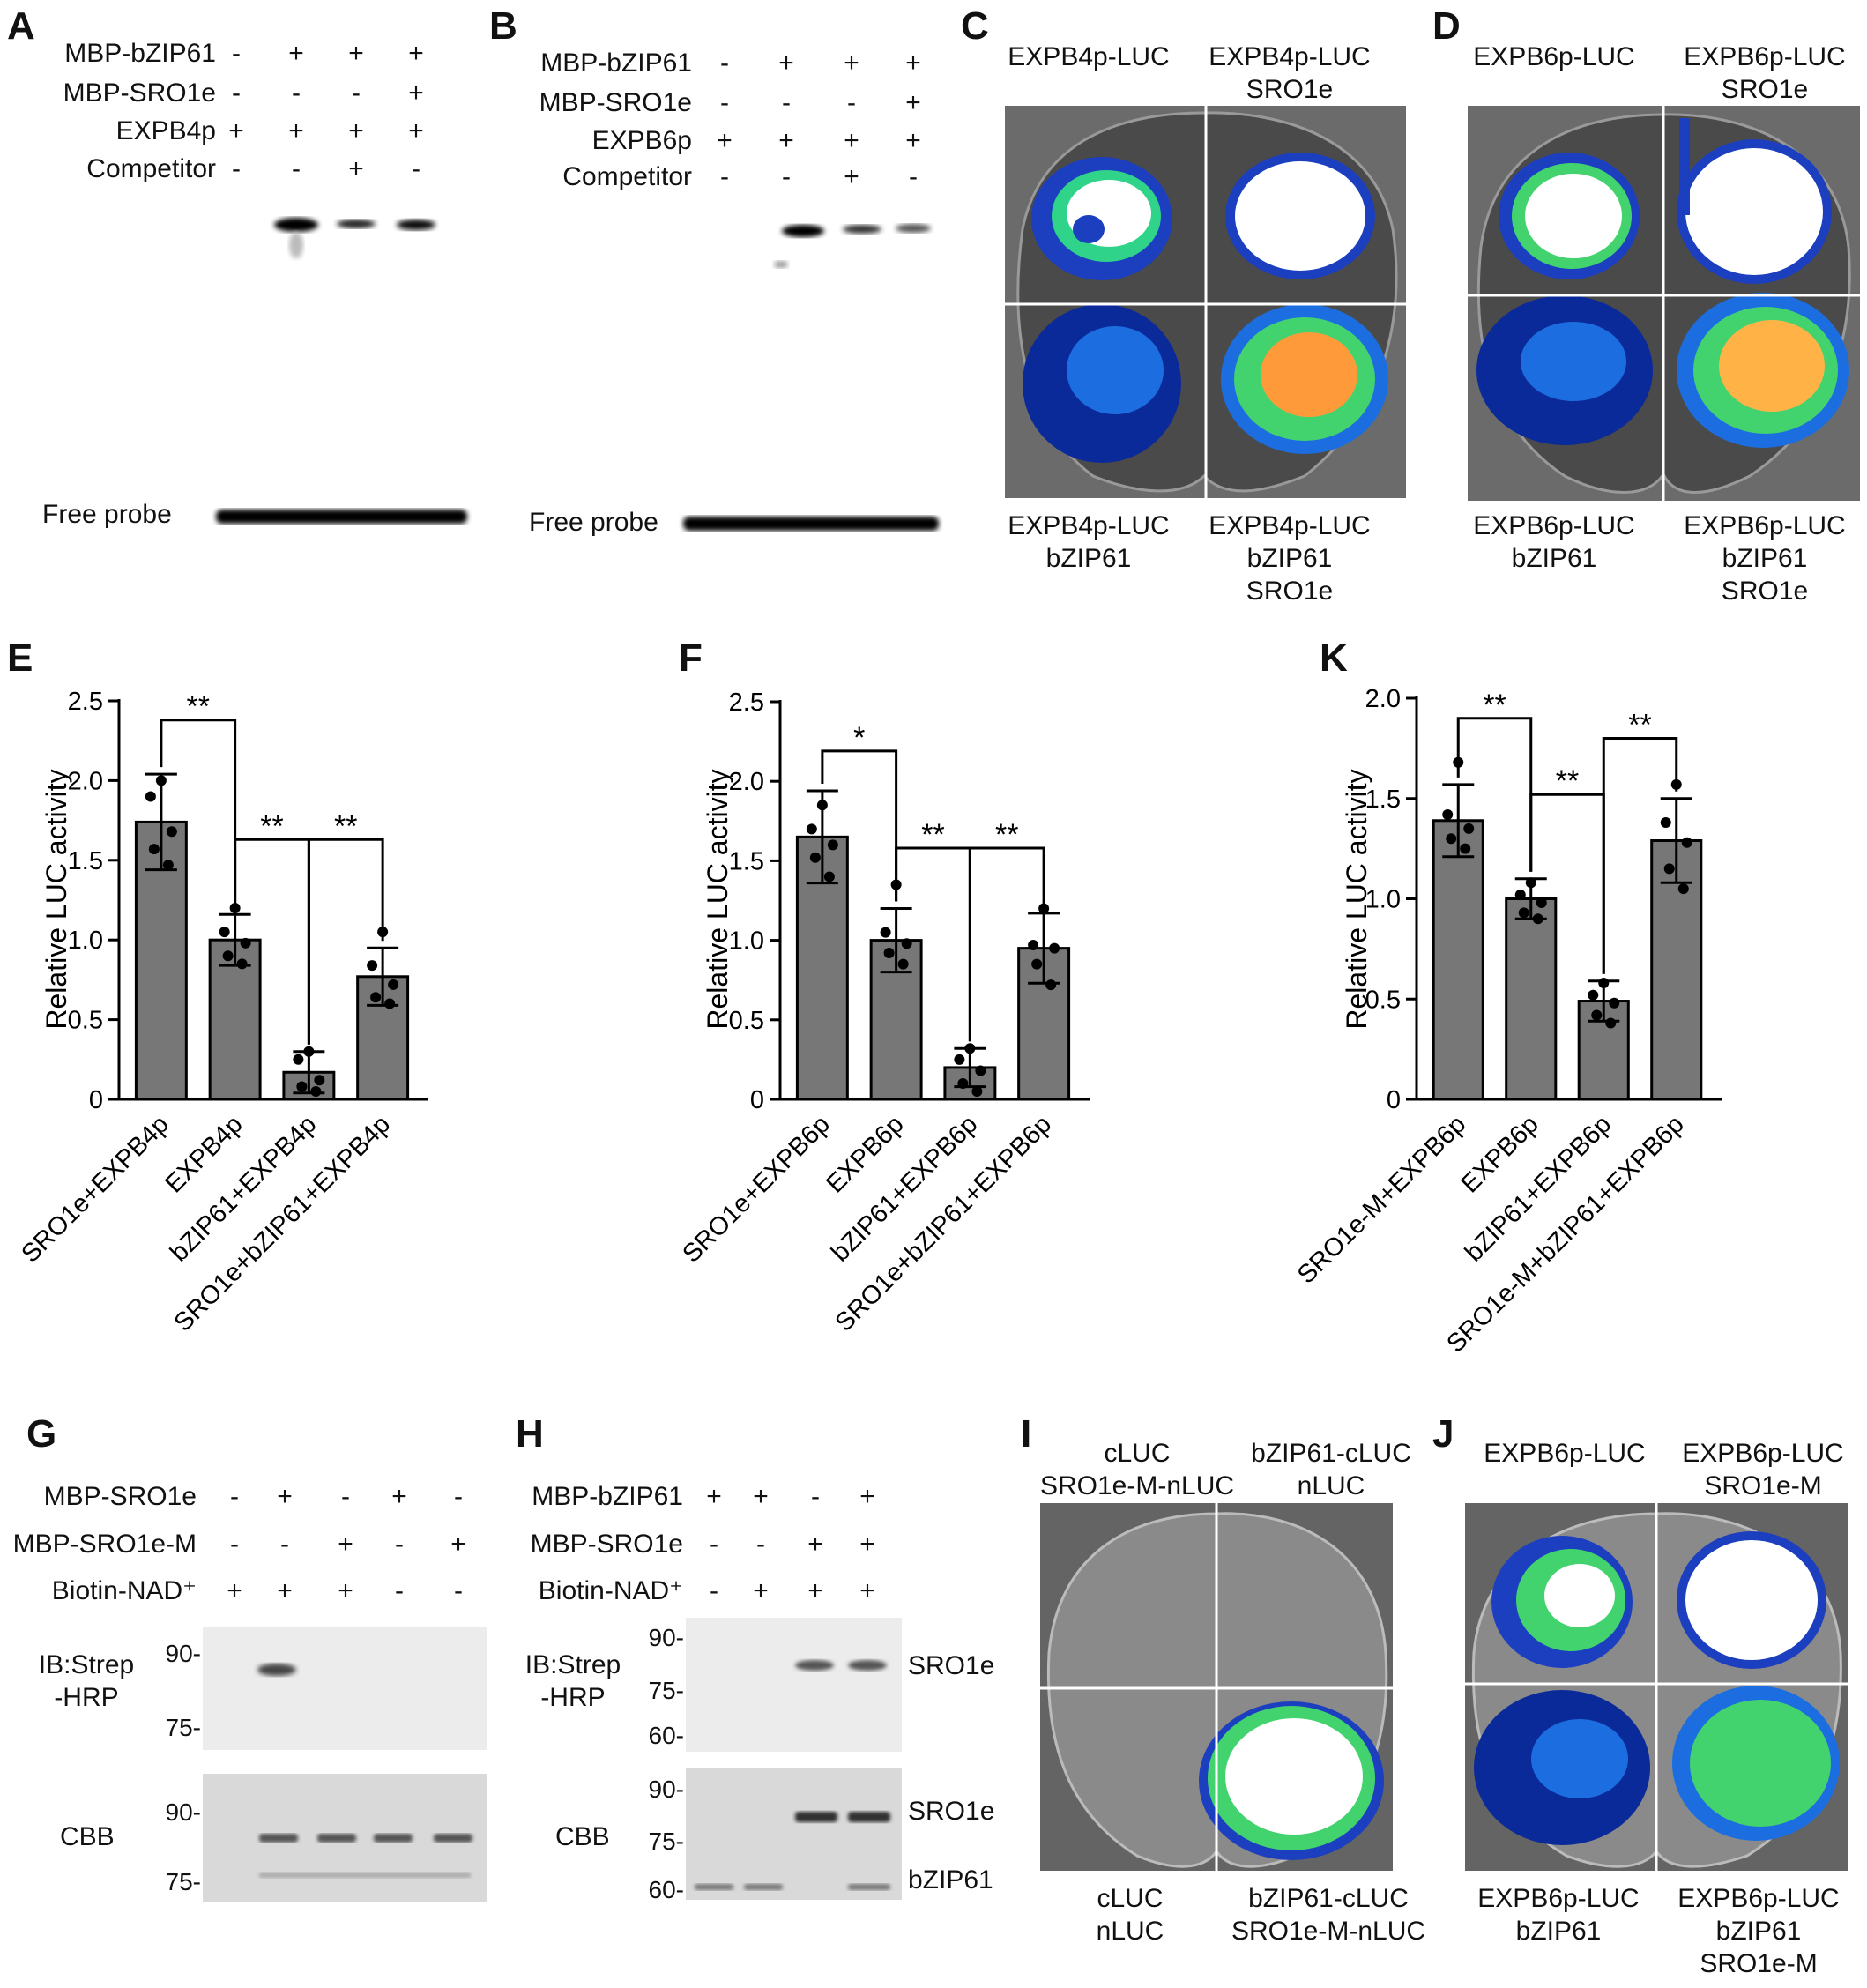 Image resolution: width=1867 pixels, height=1988 pixels. Describe the element at coordinates (503, 26) in the screenshot. I see `panel-letter-b: B` at that location.